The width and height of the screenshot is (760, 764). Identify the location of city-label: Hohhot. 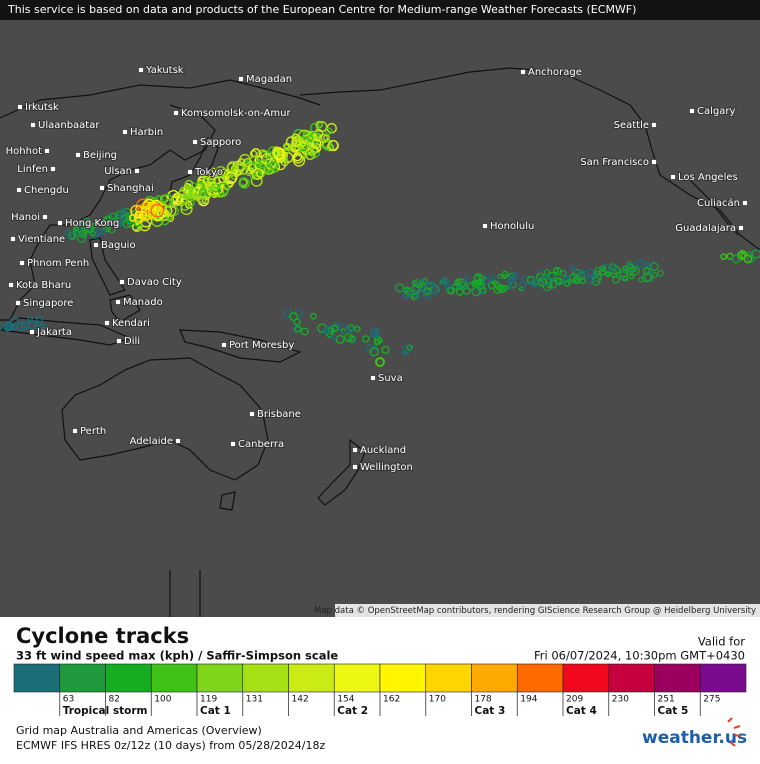
(24, 151).